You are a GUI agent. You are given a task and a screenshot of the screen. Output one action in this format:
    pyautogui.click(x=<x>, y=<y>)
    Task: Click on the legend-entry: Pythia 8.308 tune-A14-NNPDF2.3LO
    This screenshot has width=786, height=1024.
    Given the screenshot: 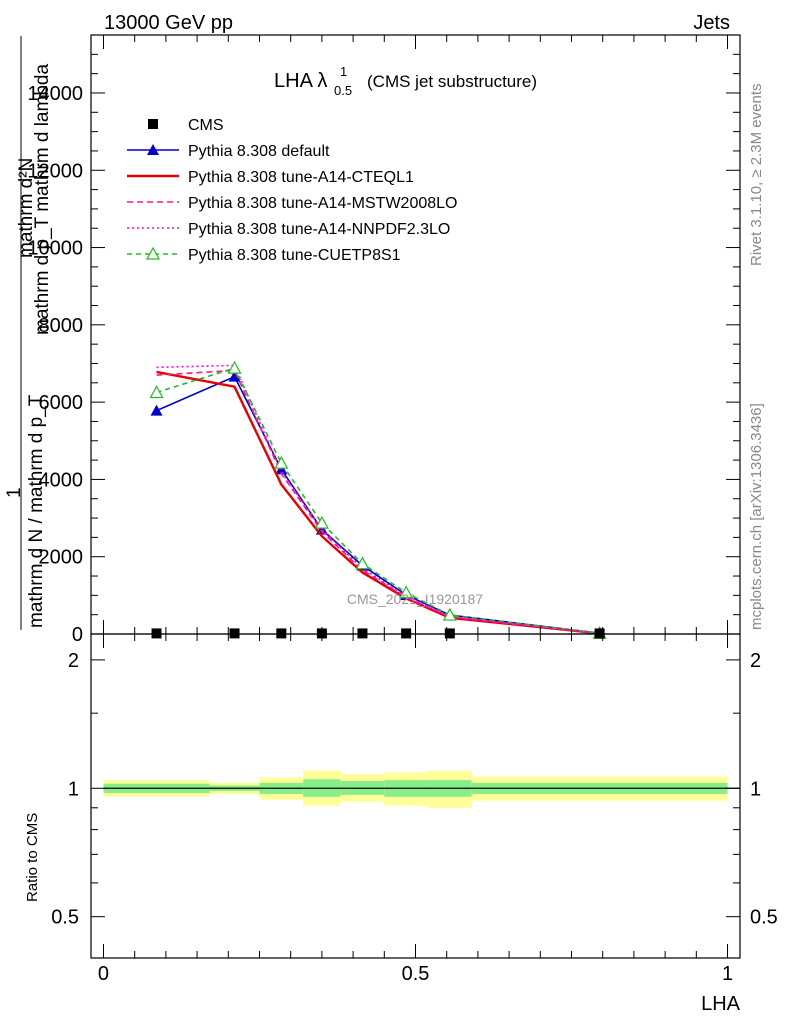 What is the action you would take?
    pyautogui.click(x=288, y=229)
    